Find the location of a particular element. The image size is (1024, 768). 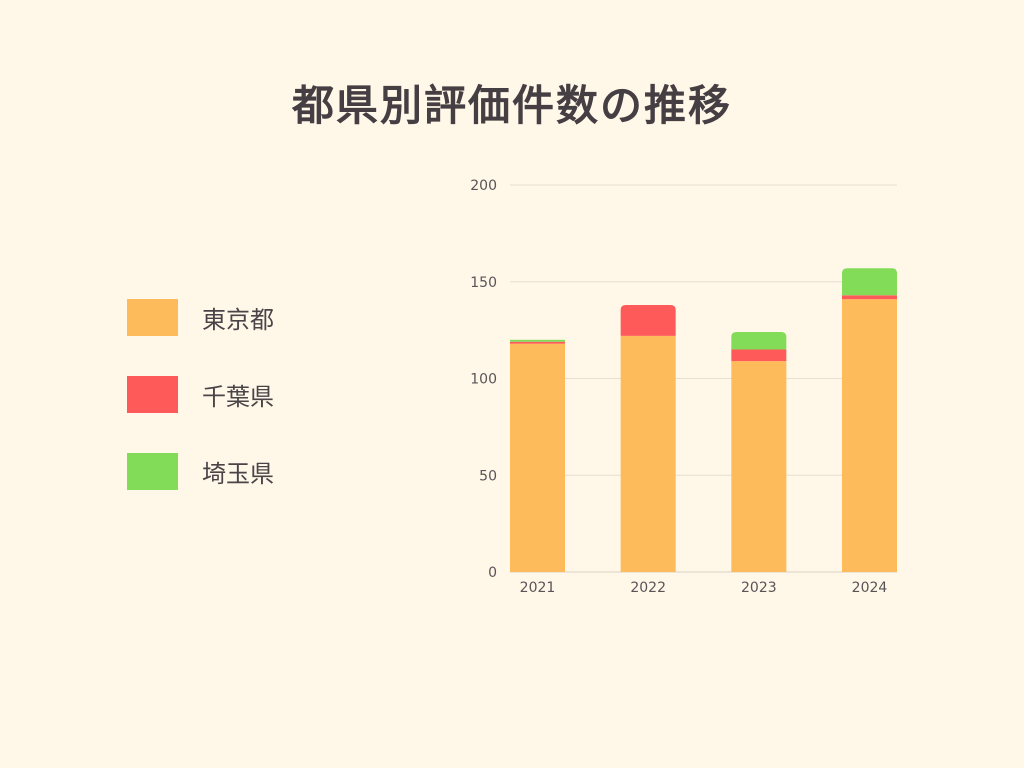

legend-item-tokyo: 東京都 is located at coordinates (200, 317).